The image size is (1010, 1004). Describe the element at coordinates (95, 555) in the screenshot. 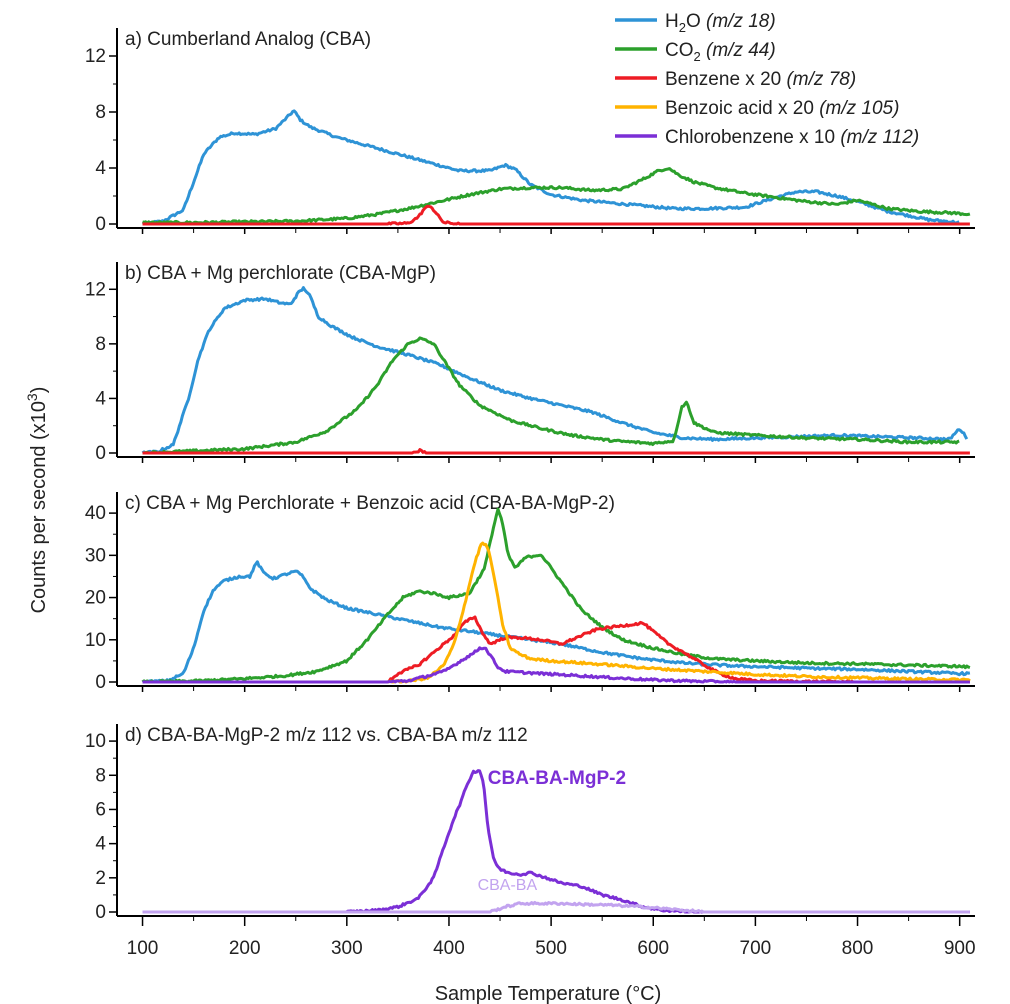

I see `y-tick-label: 30` at that location.